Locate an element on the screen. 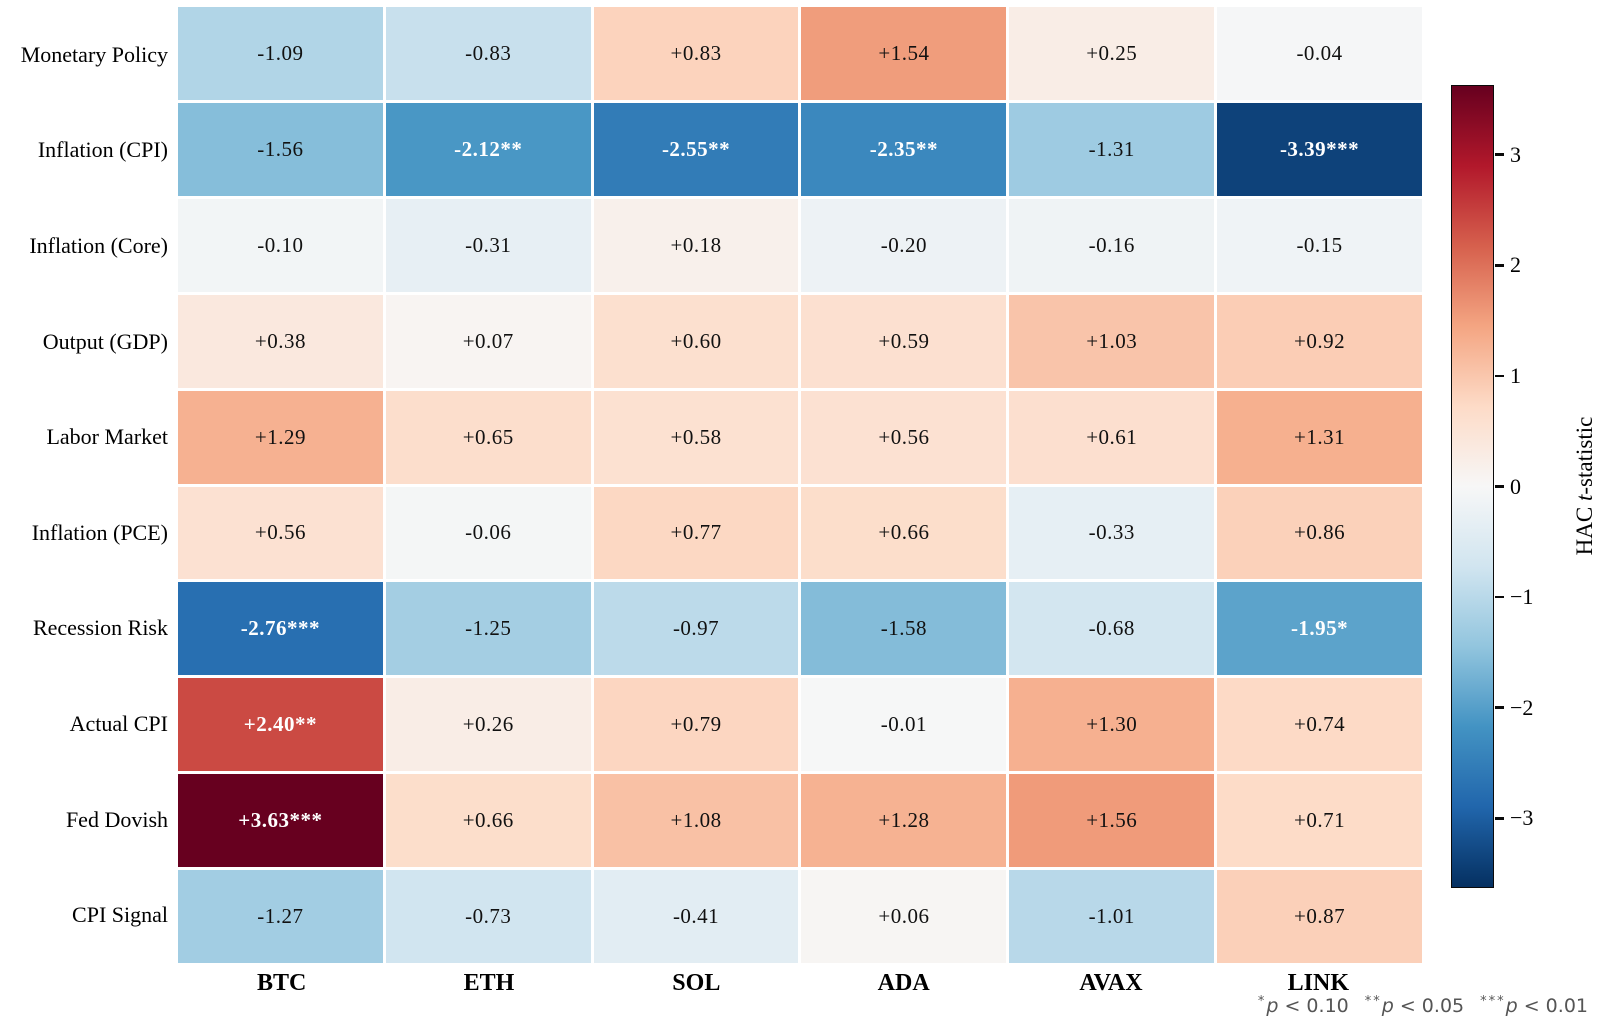  footnote-threshold: < 0.01 is located at coordinates (1552, 1006).